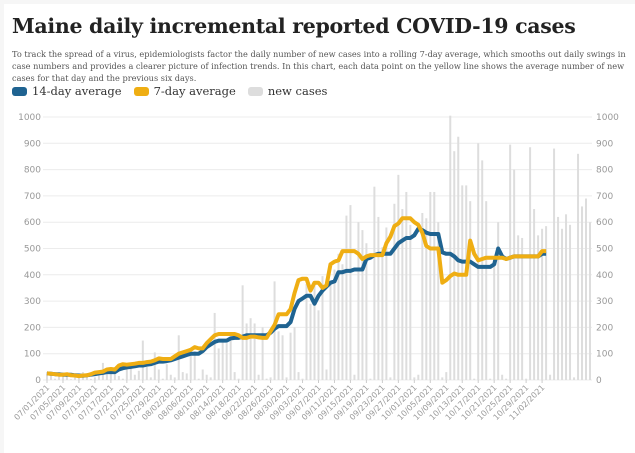 The image size is (635, 453). I want to click on legend-item-7day: 7-day average, so click(184, 91).